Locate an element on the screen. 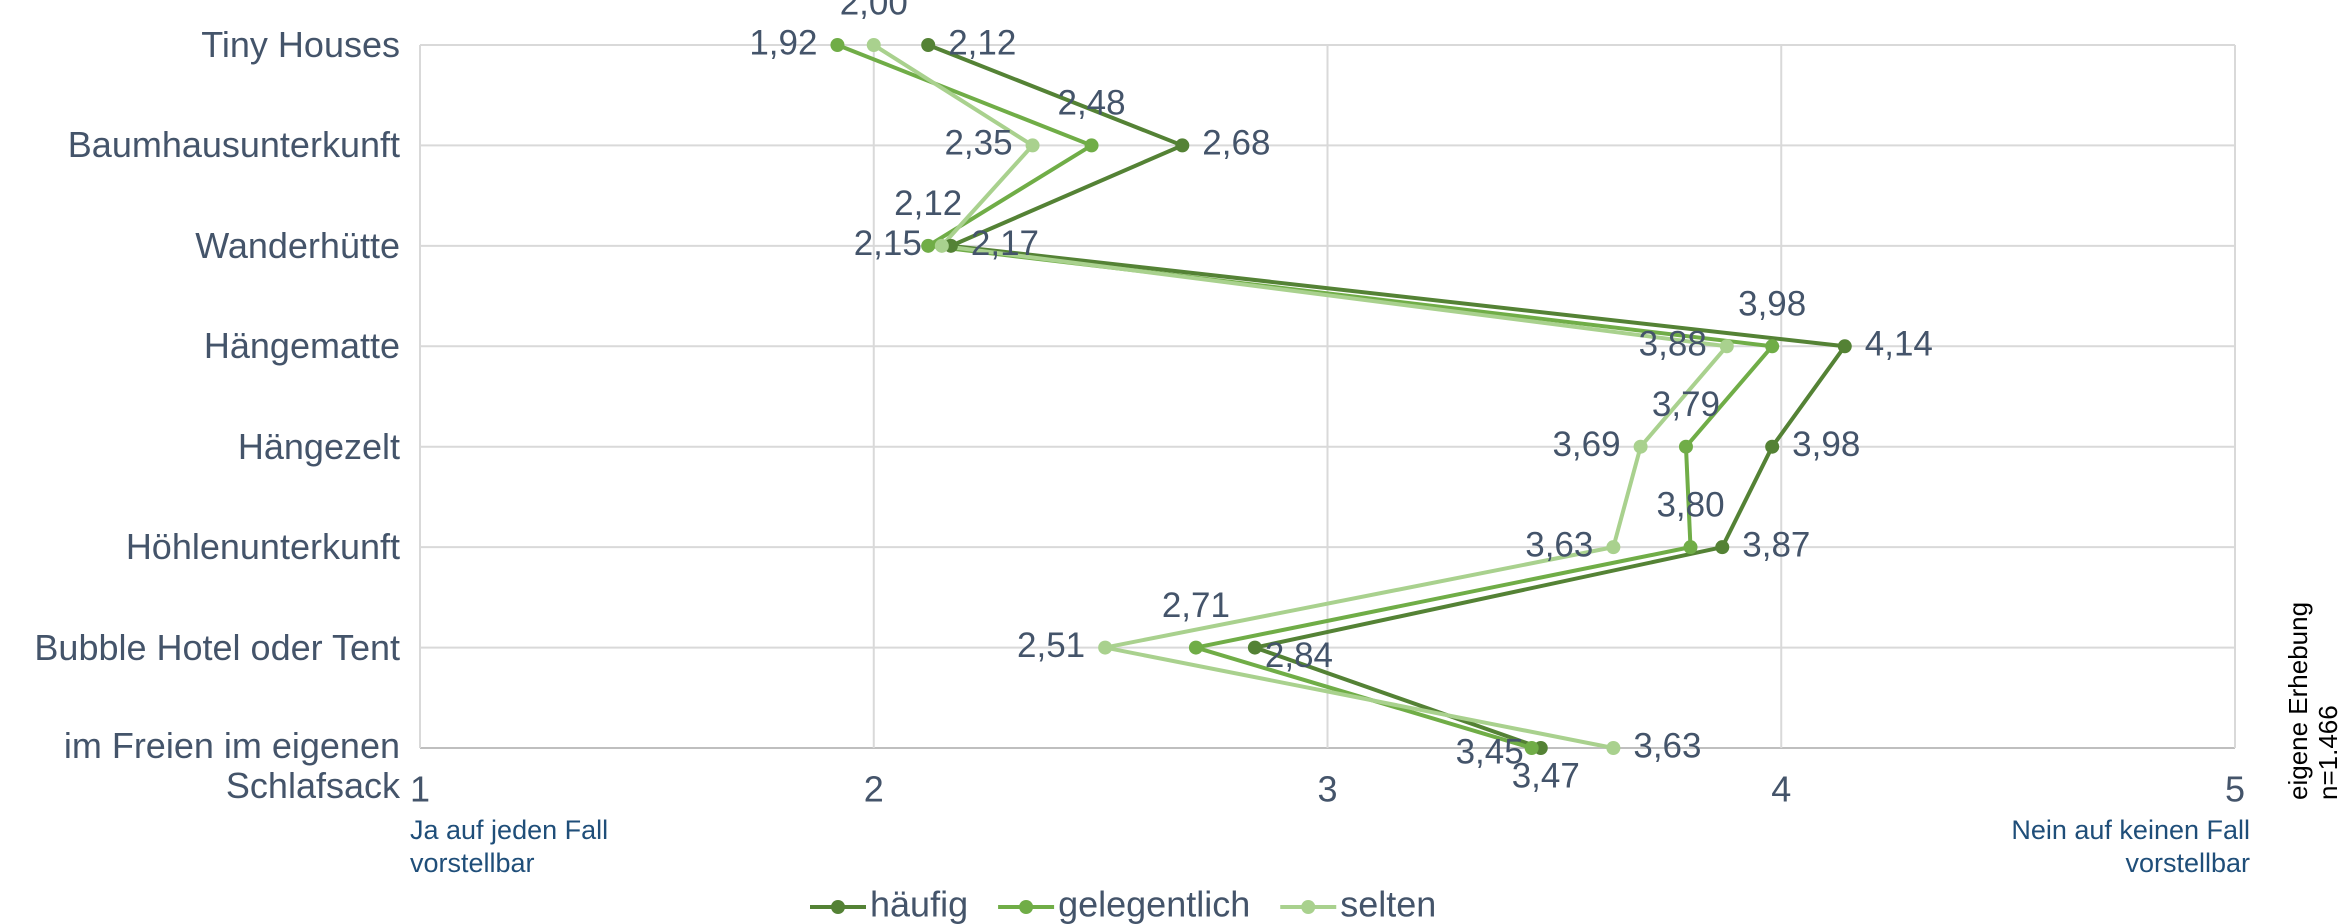 This screenshot has height=924, width=2346. value-label: 2,51 is located at coordinates (1051, 645).